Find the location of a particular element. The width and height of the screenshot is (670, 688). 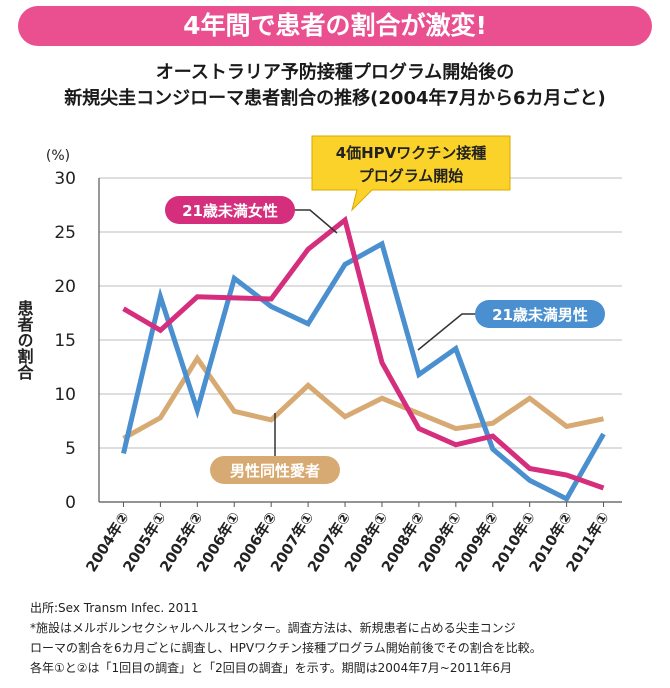

y-tick-label: 20 is located at coordinates (65, 287).